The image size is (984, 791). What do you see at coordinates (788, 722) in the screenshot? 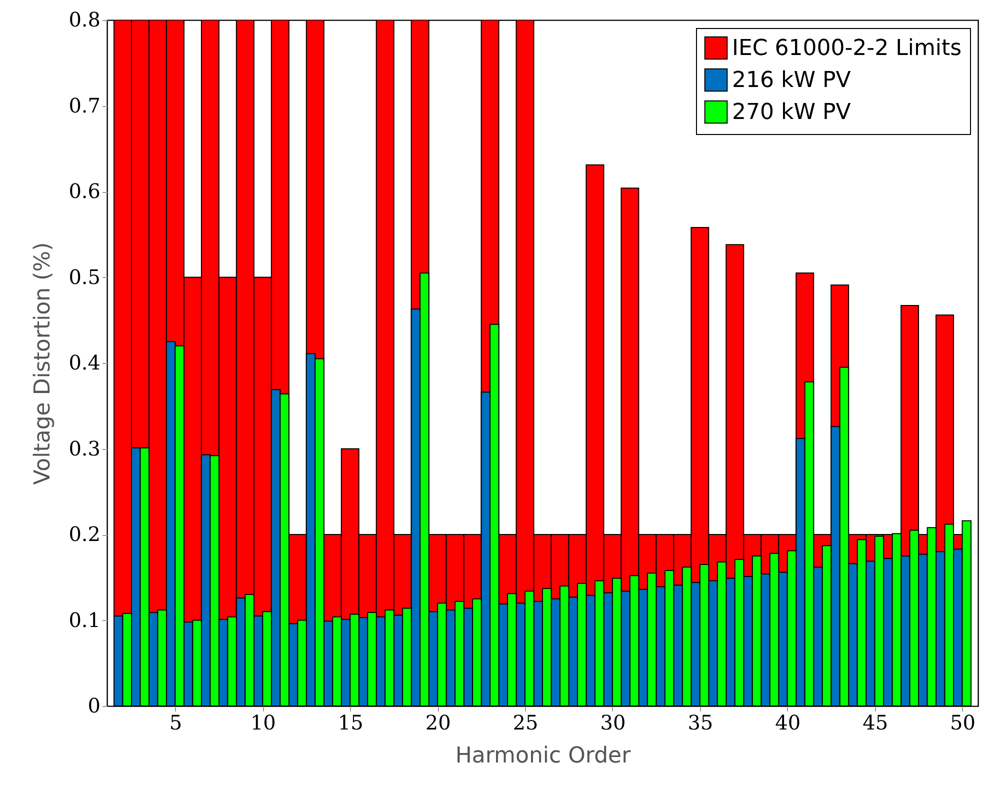
I see `x-tick-label: 40` at bounding box center [788, 722].